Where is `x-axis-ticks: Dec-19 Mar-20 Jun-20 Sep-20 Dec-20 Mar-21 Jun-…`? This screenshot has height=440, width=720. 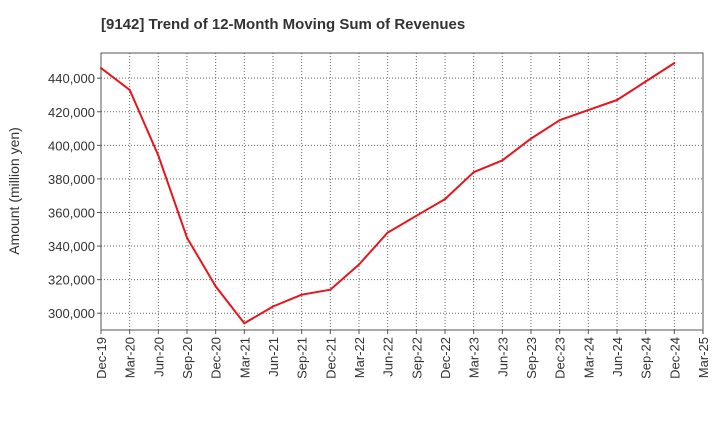 x-axis-ticks: Dec-19 Mar-20 Jun-20 Sep-20 Dec-20 Mar-21 Jun-… is located at coordinates (402, 354).